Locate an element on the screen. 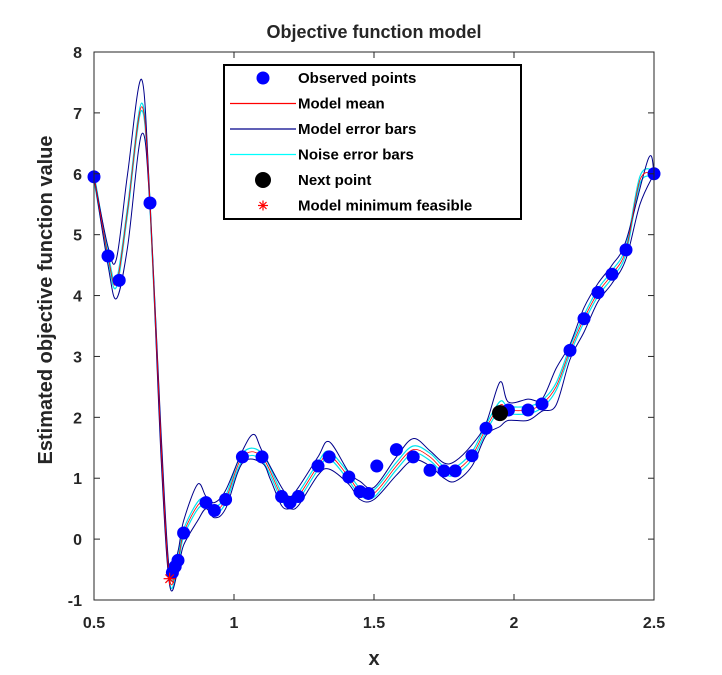  y-tick-label: 1 is located at coordinates (77, 479).